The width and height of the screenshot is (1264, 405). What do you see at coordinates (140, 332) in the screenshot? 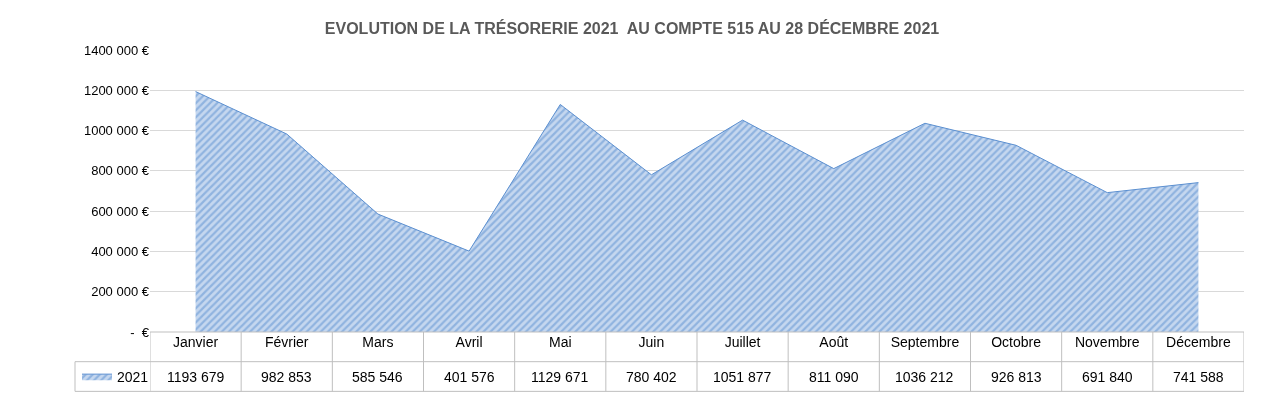
I see `y-tick-label: - €` at bounding box center [140, 332].